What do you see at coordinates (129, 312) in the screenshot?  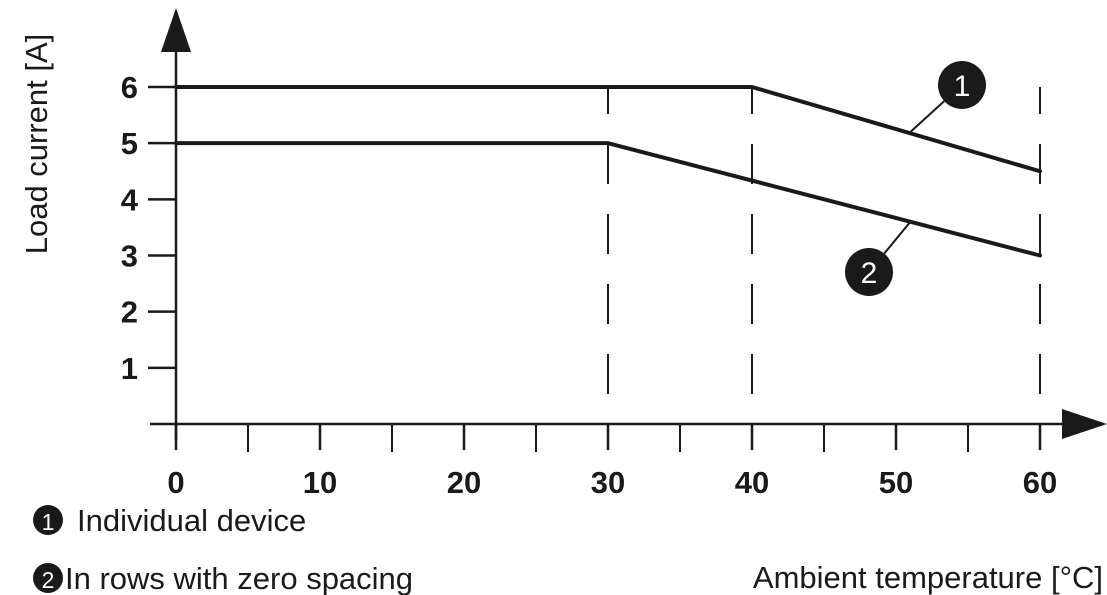 I see `y-tick-label-2: 2` at bounding box center [129, 312].